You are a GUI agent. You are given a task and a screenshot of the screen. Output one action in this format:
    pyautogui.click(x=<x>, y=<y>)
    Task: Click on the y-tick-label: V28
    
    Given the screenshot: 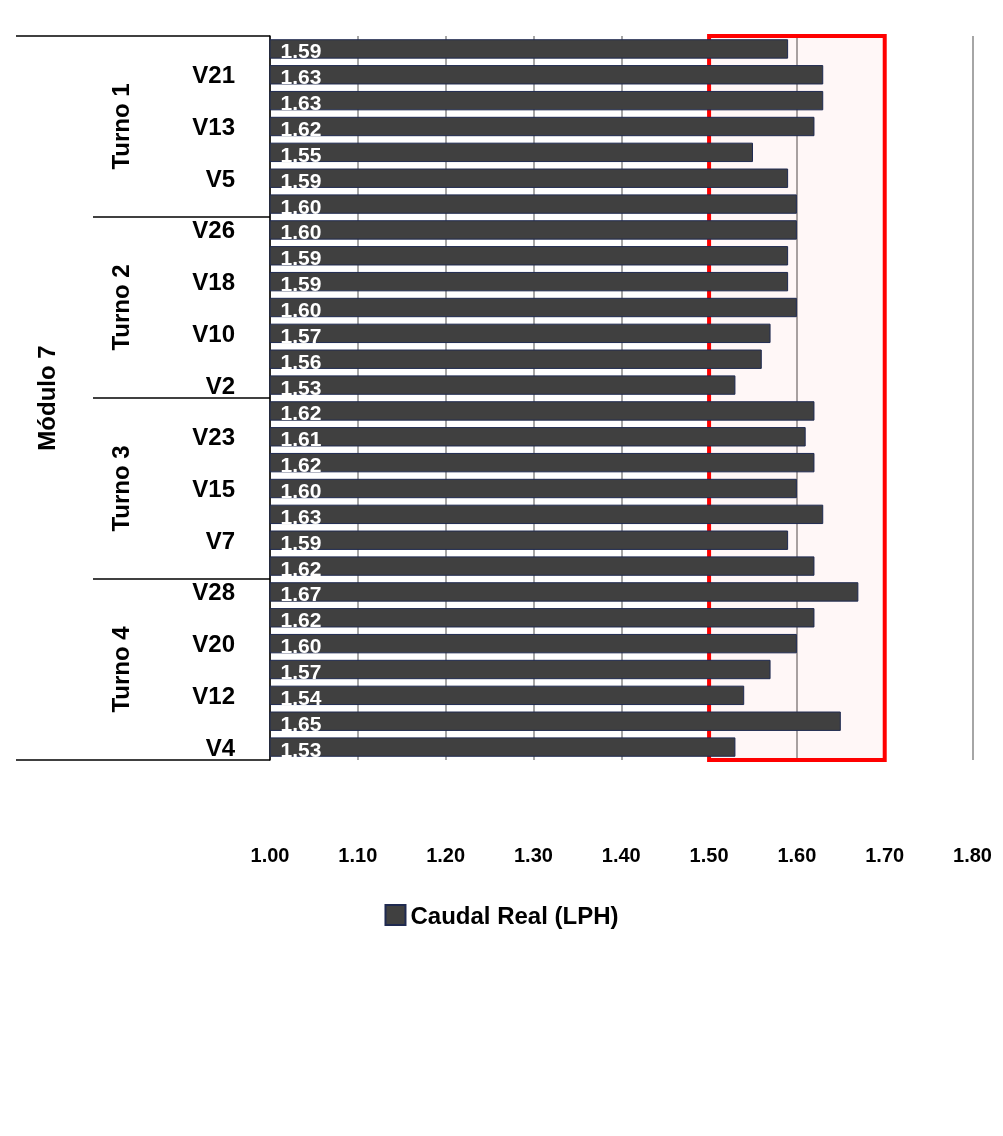 What is the action you would take?
    pyautogui.click(x=213, y=592)
    